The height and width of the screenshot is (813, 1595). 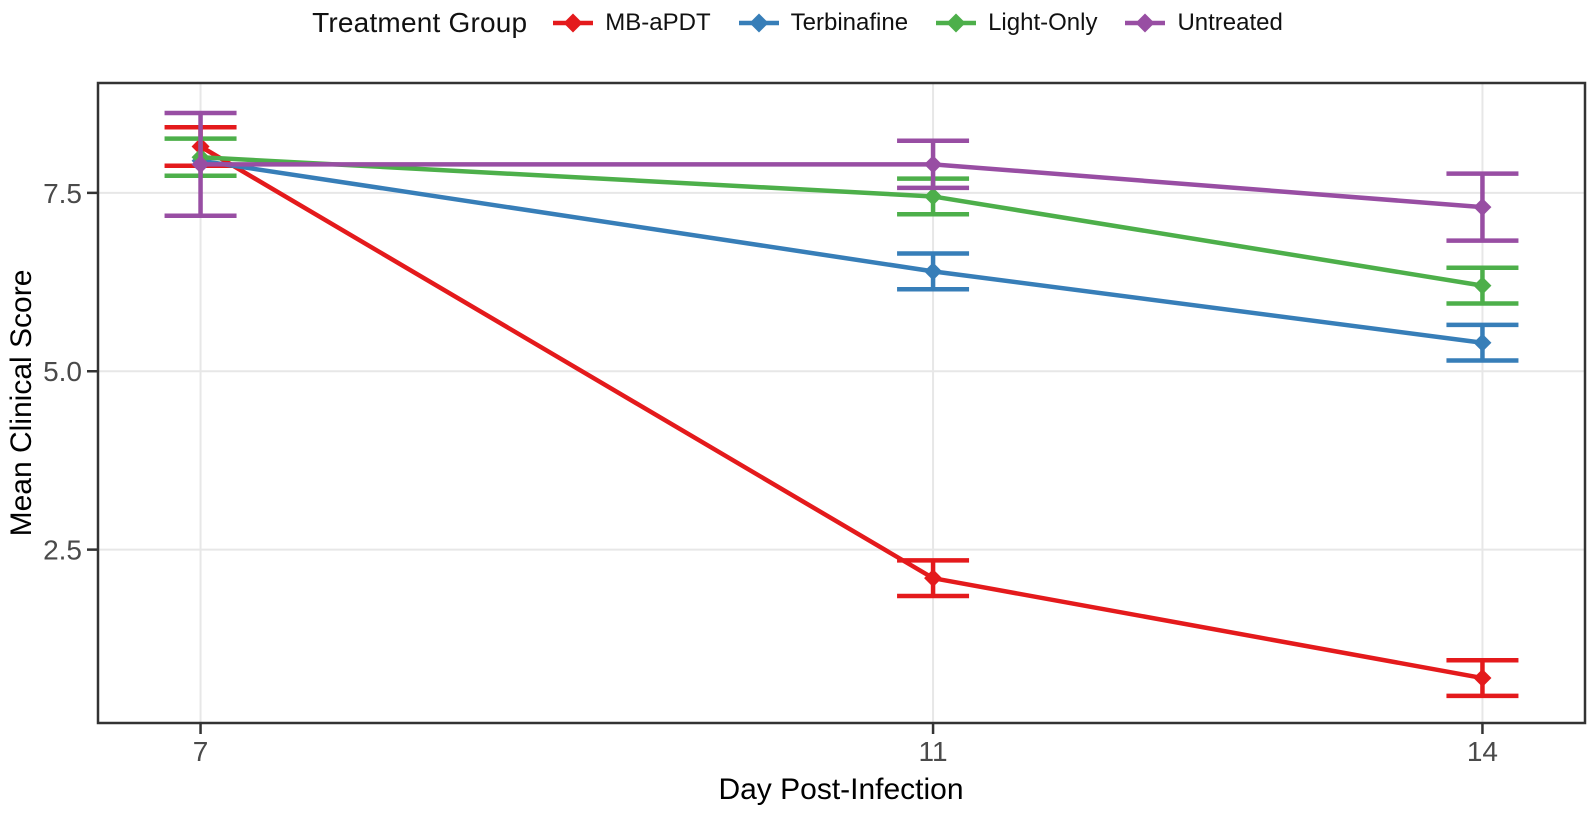 I want to click on data-point-light-only-day11, so click(x=933, y=196).